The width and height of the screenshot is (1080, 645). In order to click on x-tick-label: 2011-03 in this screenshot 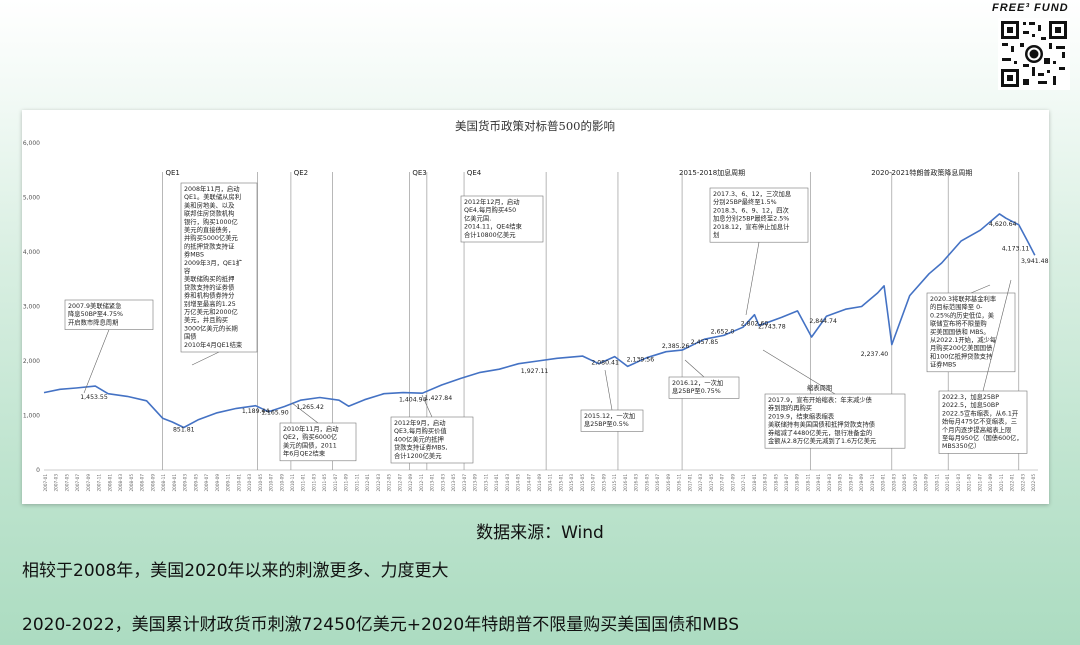, I will do `click(313, 483)`.